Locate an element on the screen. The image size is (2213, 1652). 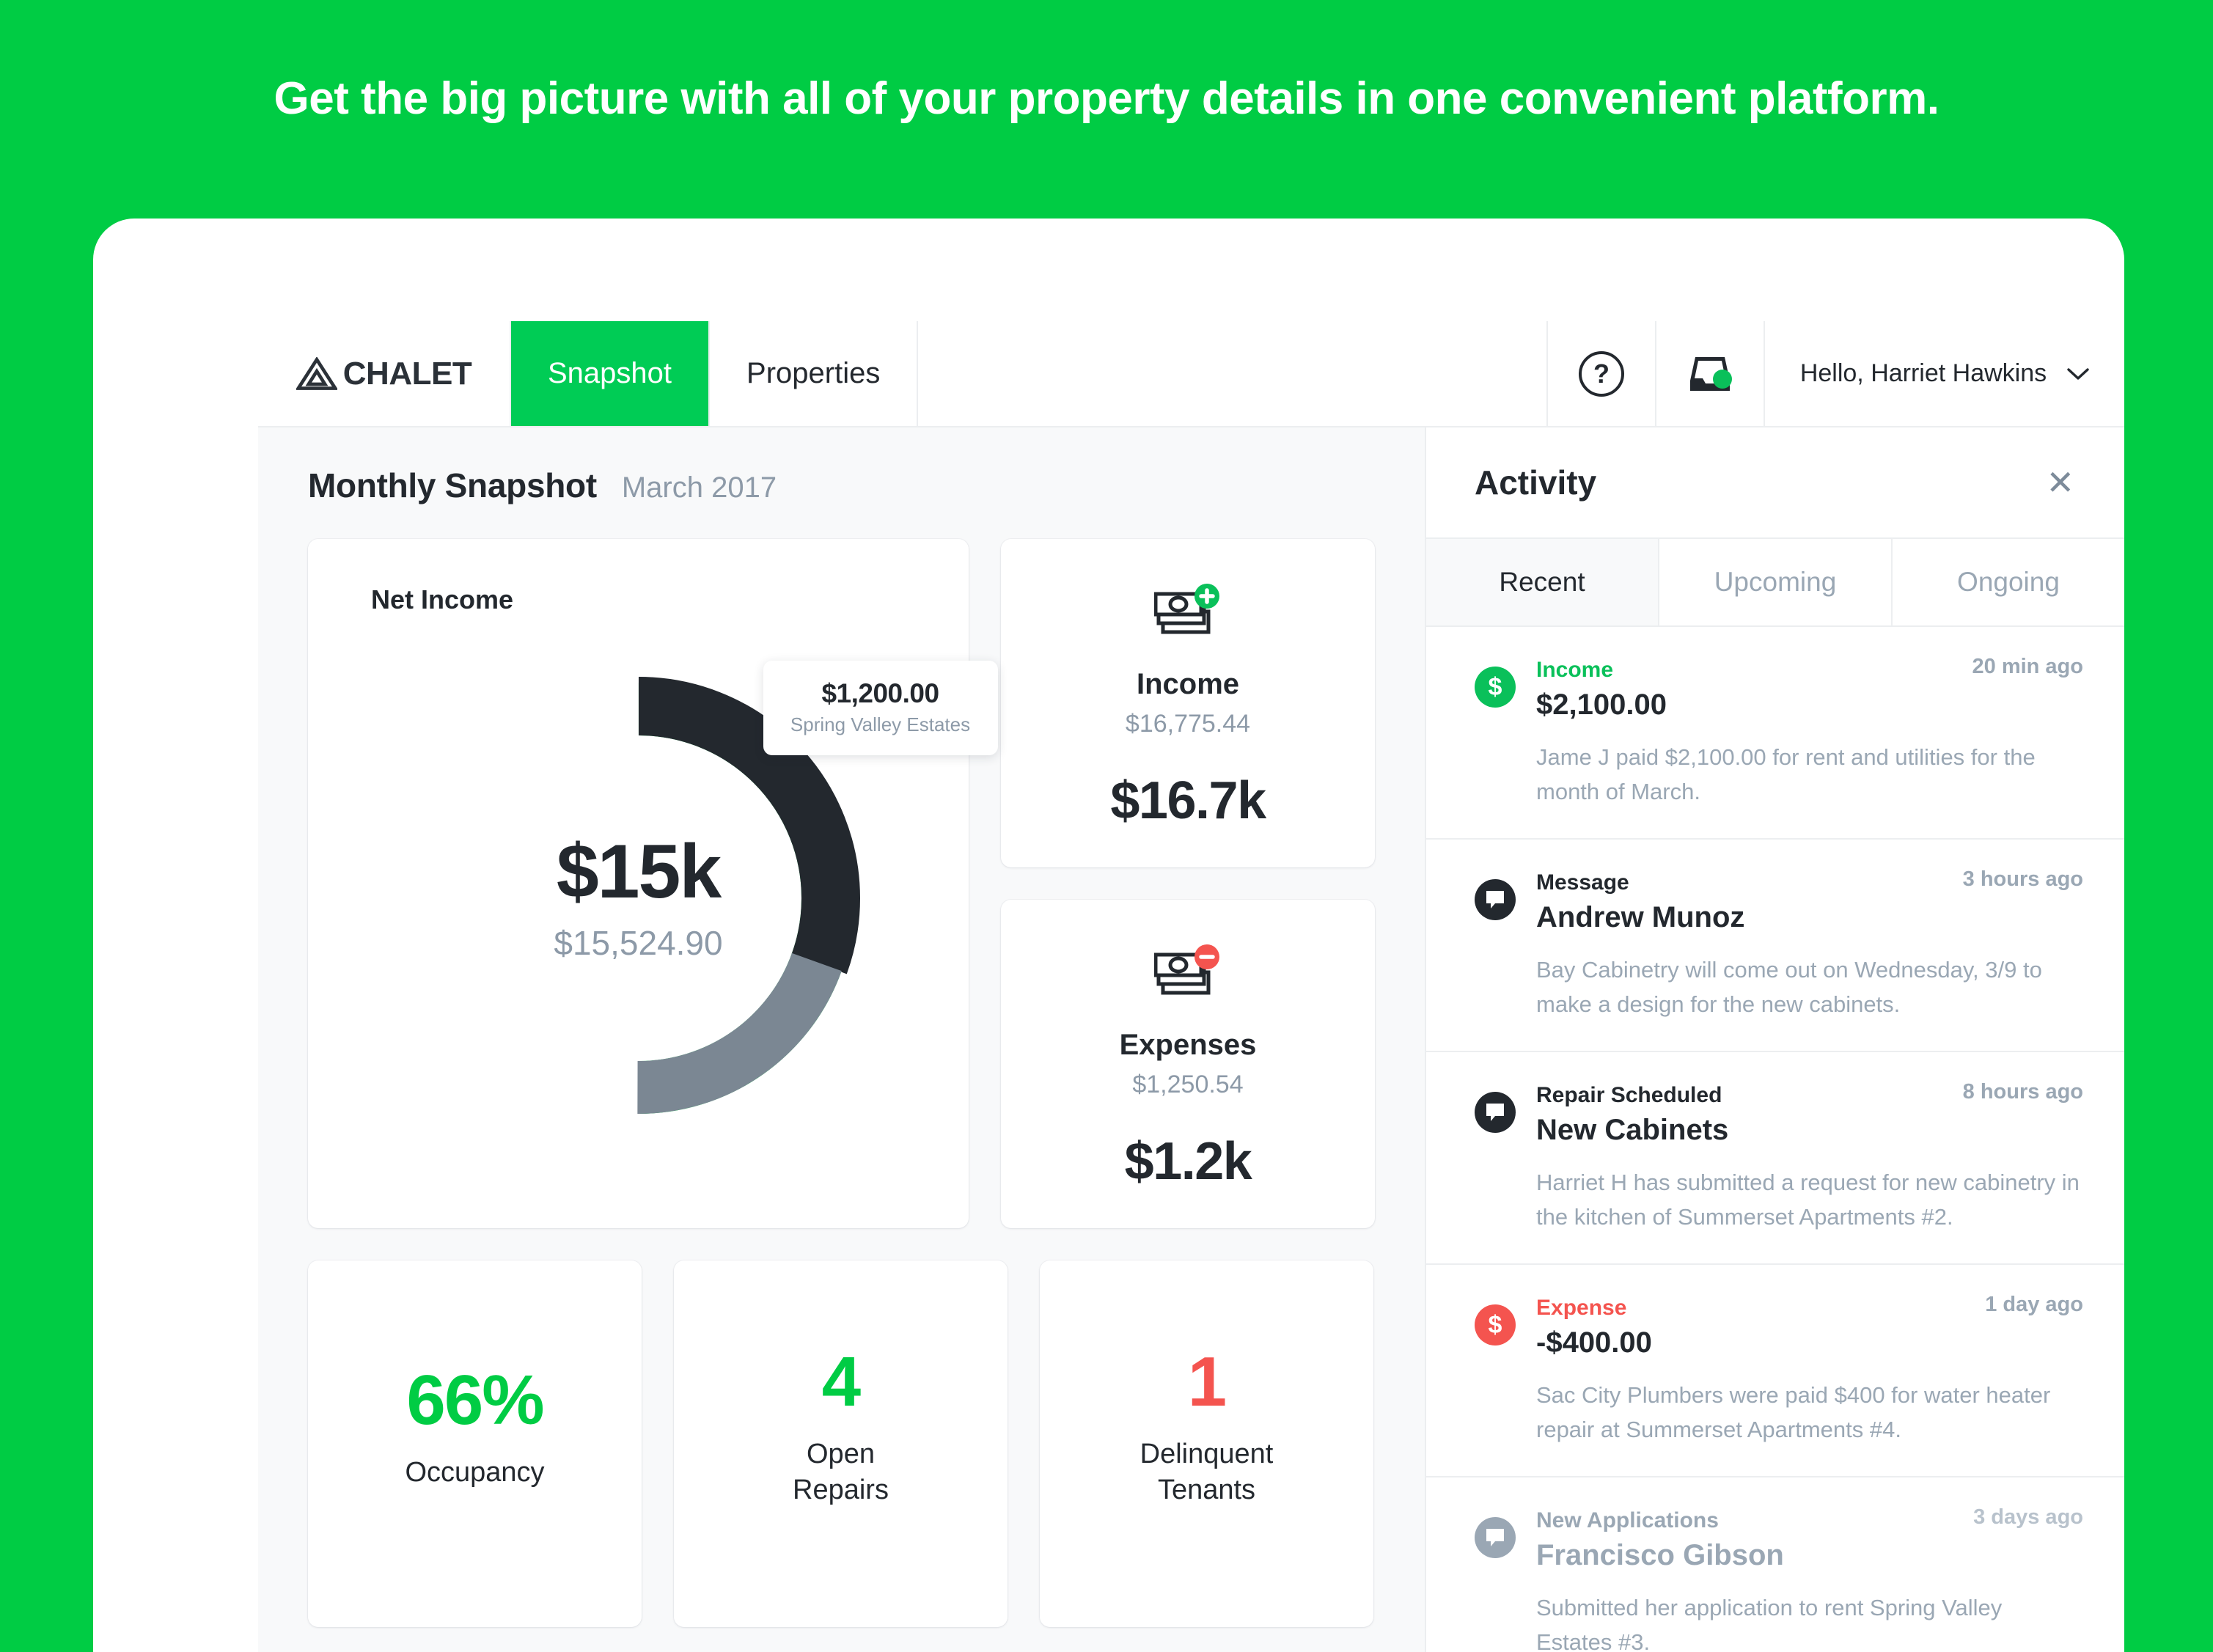
donut-tooltip: $1,200.00 Spring Valley Estates is located at coordinates (880, 708).